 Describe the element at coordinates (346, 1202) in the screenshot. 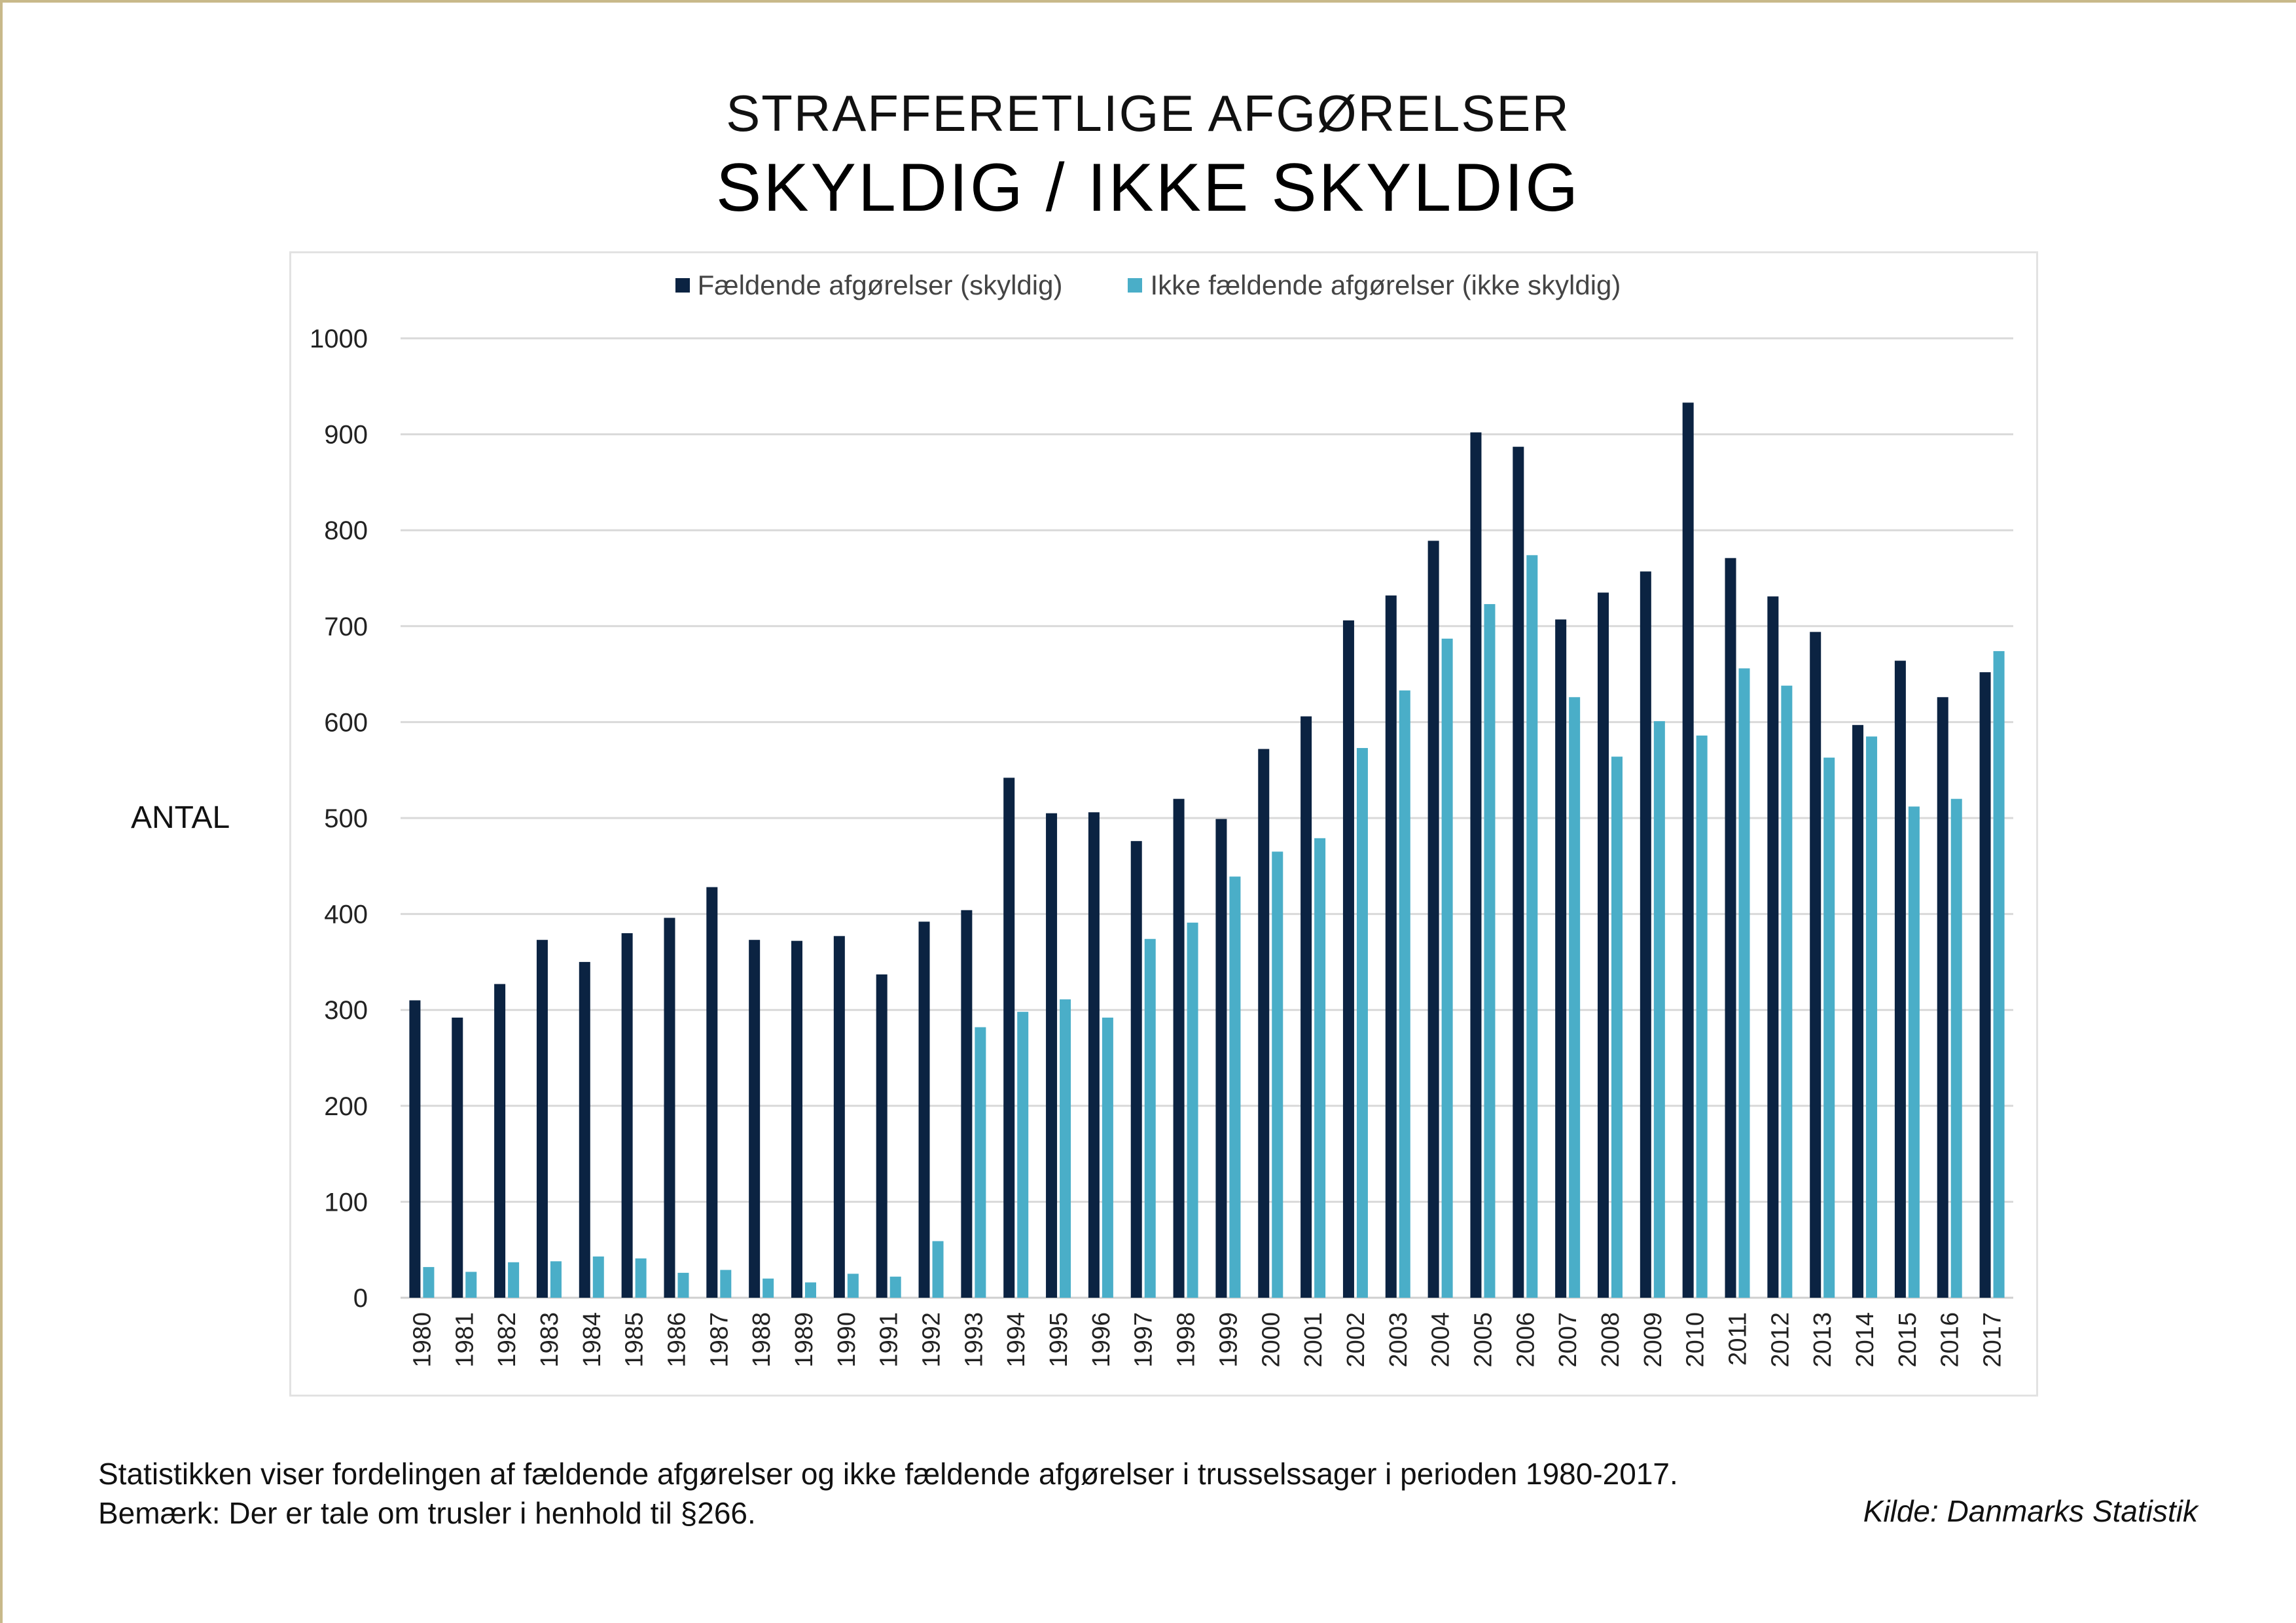

I see `y-tick-label: 100` at that location.